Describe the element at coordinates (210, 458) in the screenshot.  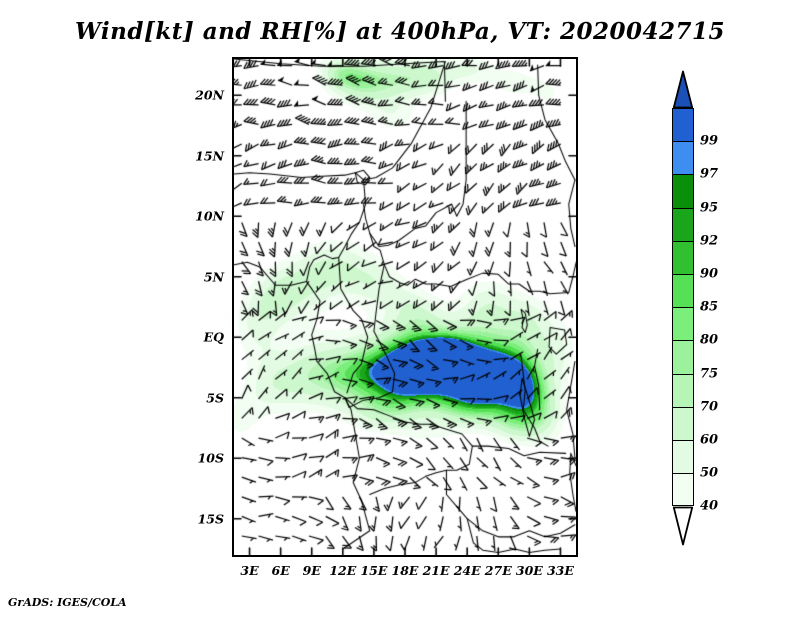
I see `y-axis-tick-label: 10S` at that location.